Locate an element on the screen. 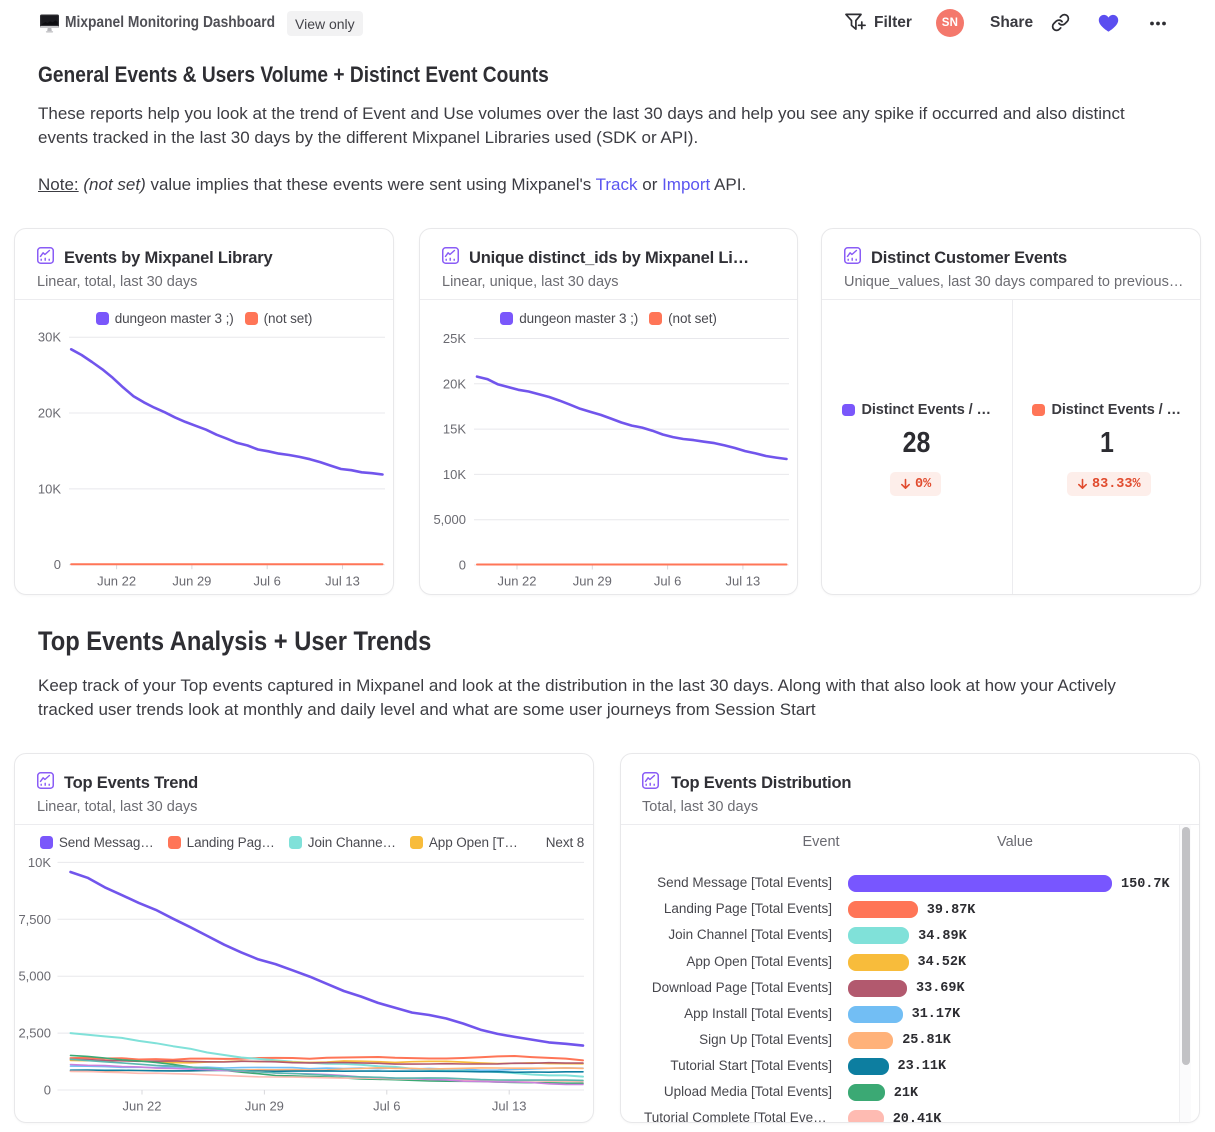 The height and width of the screenshot is (1132, 1215). svg-text: 7,500 is located at coordinates (34, 919).